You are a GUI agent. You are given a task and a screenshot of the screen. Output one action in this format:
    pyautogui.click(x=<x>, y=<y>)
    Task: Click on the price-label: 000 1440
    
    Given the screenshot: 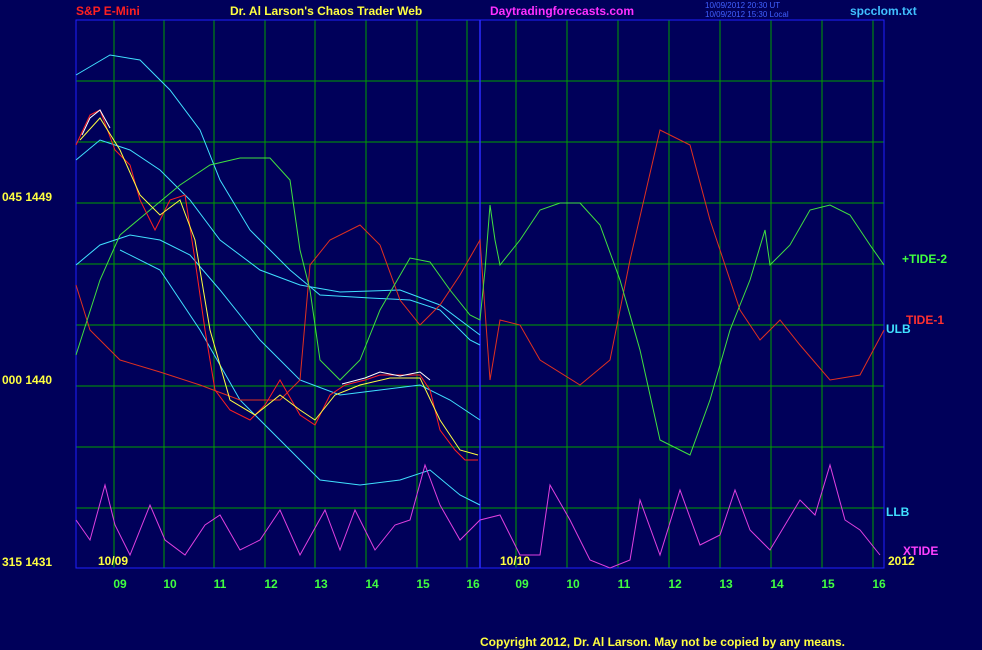 What is the action you would take?
    pyautogui.click(x=27, y=380)
    